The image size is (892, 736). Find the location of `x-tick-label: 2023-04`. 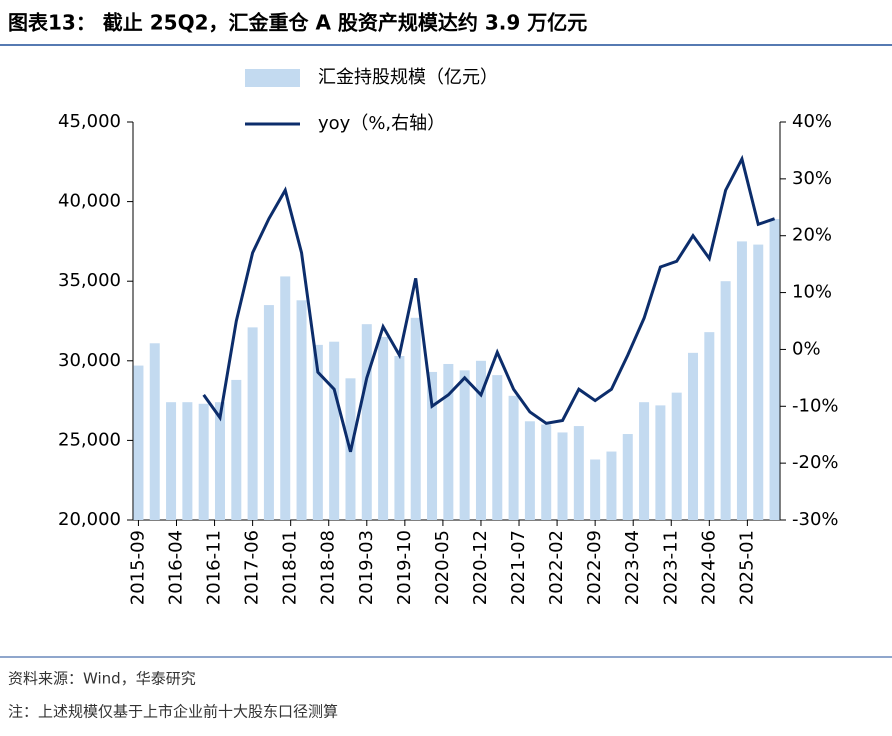

x-tick-label: 2023-04 is located at coordinates (632, 567).